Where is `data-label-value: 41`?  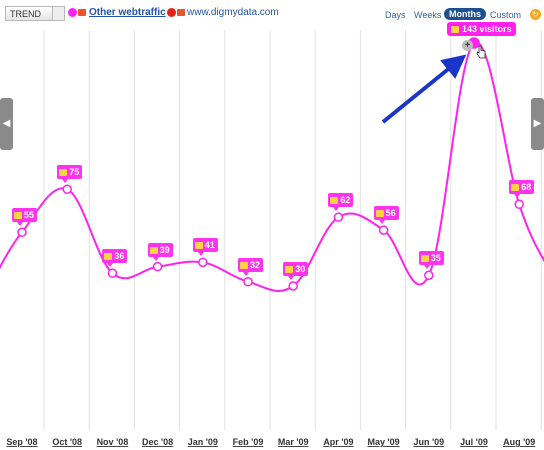
data-label-value: 41 is located at coordinates (209, 245).